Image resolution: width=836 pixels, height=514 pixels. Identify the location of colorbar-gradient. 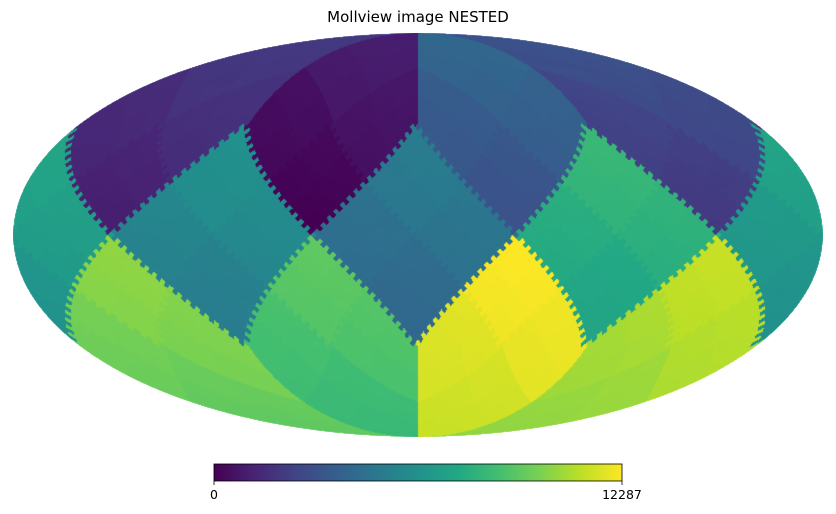
(418, 472).